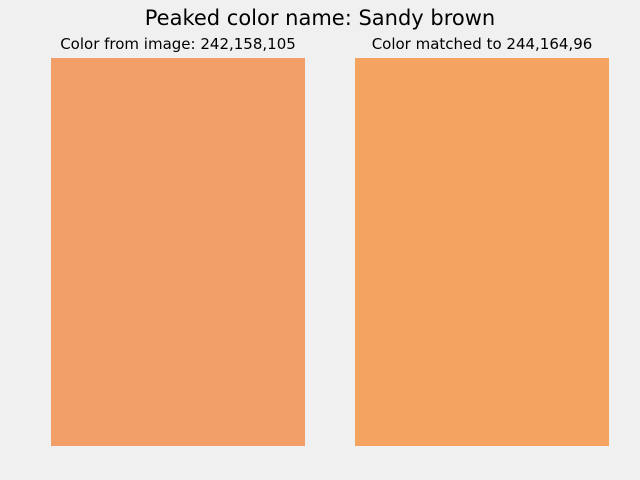 The image size is (640, 480). What do you see at coordinates (320, 18) in the screenshot?
I see `figure-title: Peaked color name: Sandy brown` at bounding box center [320, 18].